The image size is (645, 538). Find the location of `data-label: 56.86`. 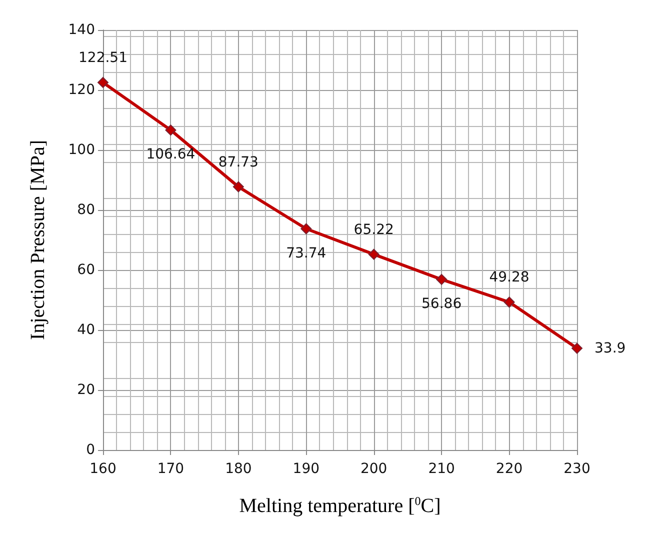

data-label: 56.86 is located at coordinates (442, 304).